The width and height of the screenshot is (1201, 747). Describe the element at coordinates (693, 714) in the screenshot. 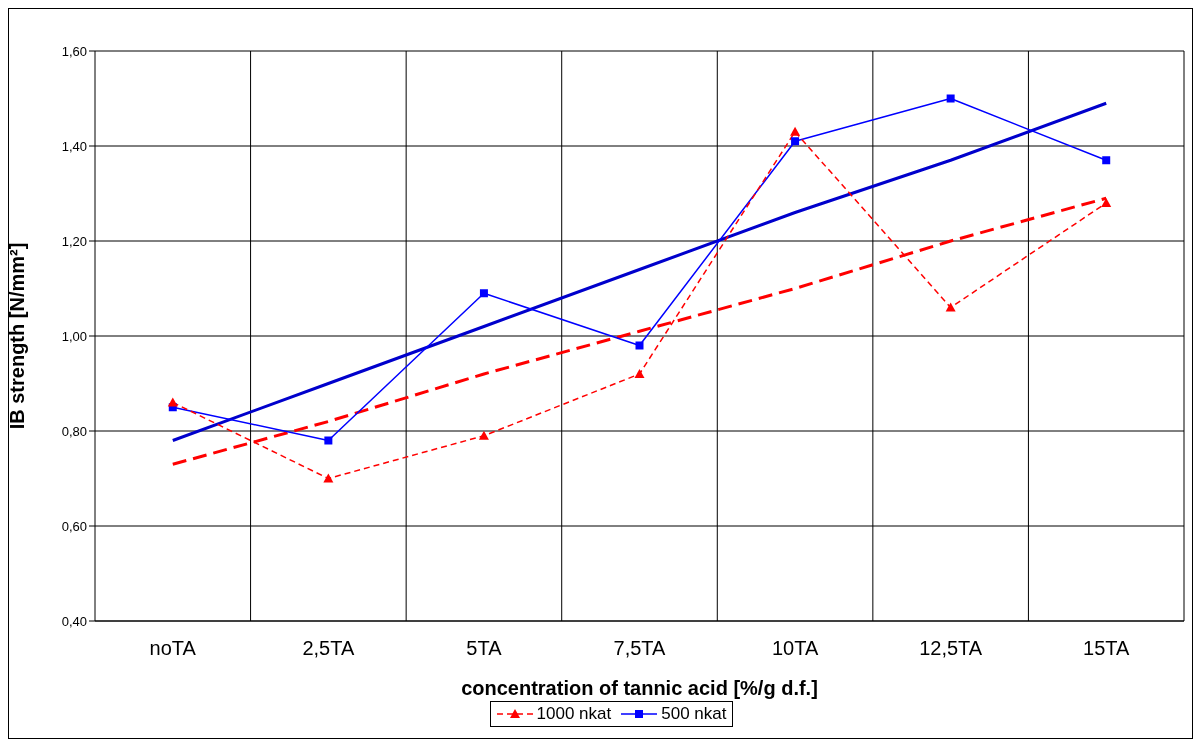

I see `legend-label: 500 nkat` at that location.